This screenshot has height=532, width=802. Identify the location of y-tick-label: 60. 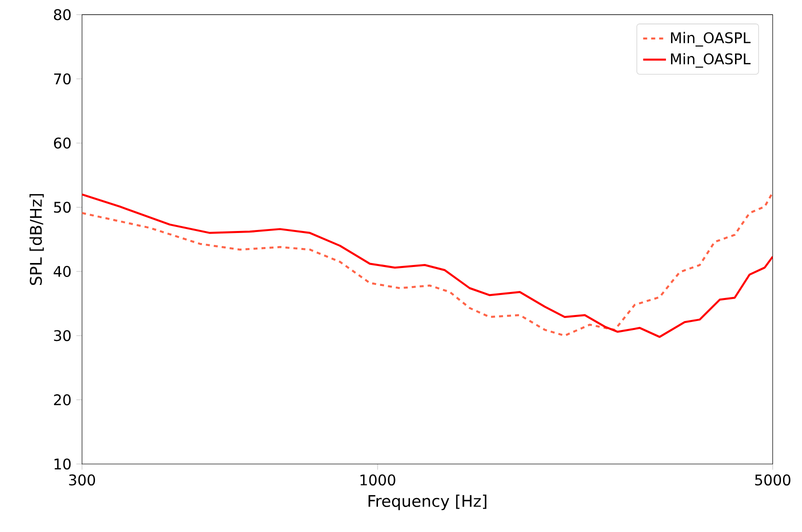
(62, 143).